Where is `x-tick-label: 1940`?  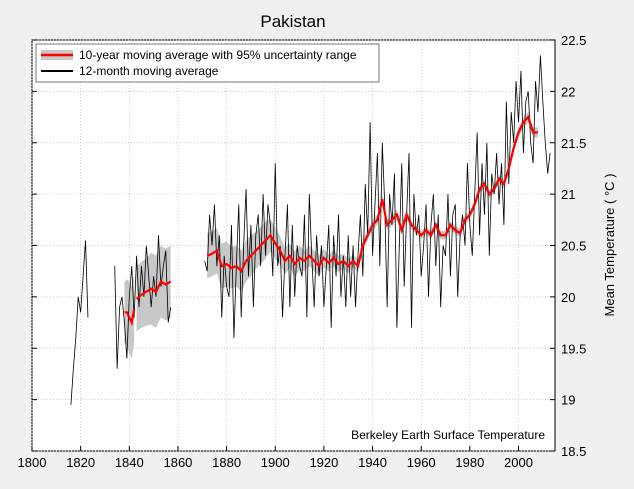
x-tick-label: 1940 is located at coordinates (372, 462).